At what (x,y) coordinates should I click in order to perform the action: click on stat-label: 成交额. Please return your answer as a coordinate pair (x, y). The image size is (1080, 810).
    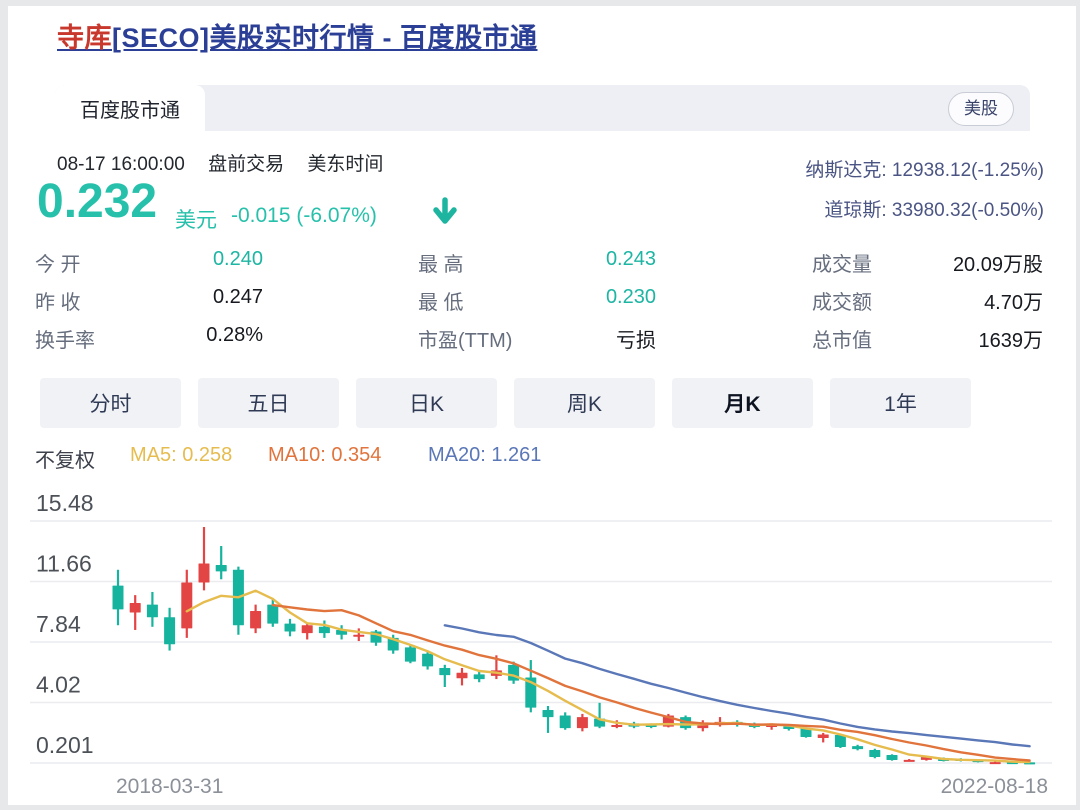
    Looking at the image, I should click on (842, 303).